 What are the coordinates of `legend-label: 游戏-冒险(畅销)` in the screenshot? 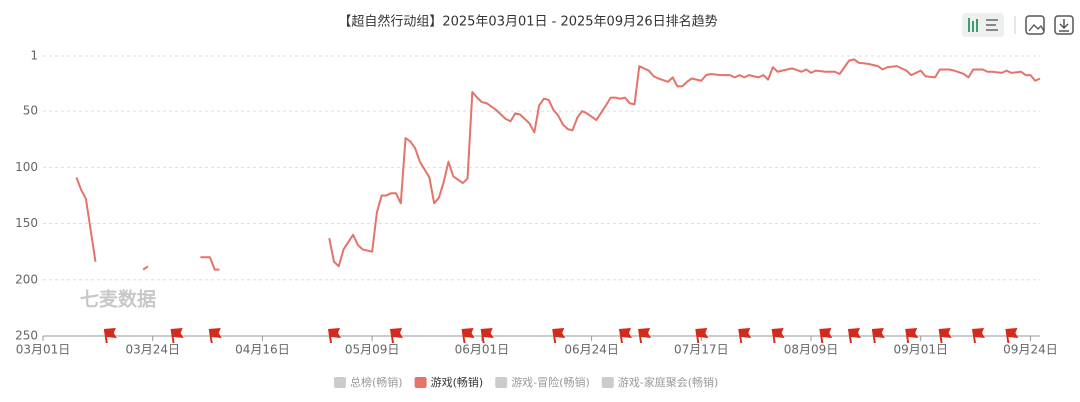 It's located at (550, 382).